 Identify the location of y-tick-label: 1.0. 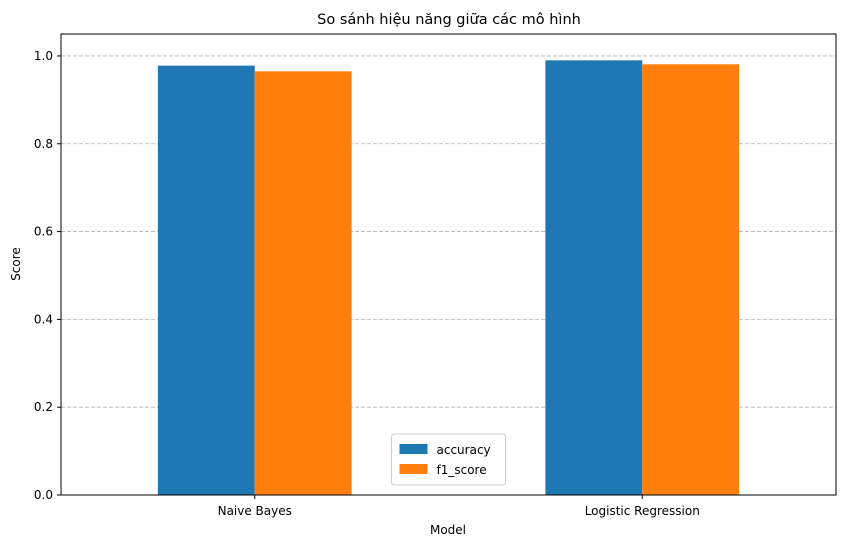
(43, 56).